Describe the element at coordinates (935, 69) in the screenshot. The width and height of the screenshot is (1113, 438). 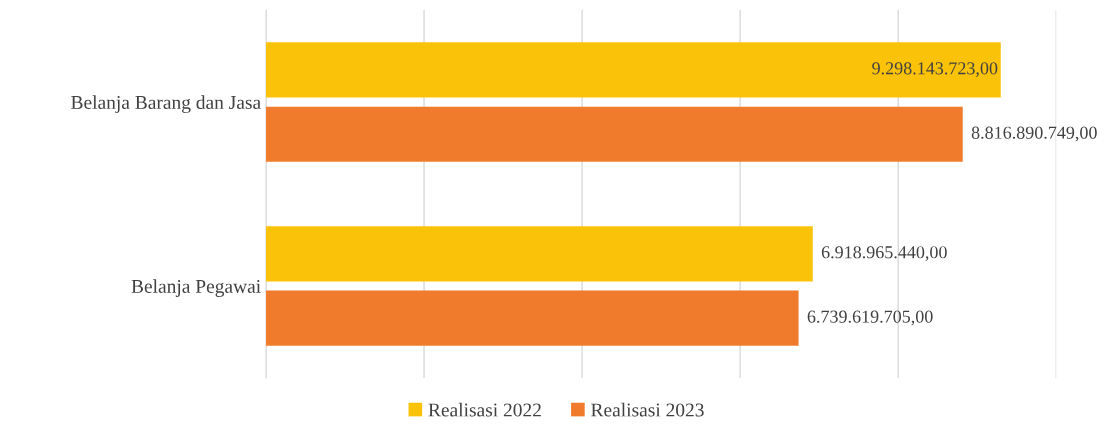
I see `data-label: 9.298.143.723,00` at that location.